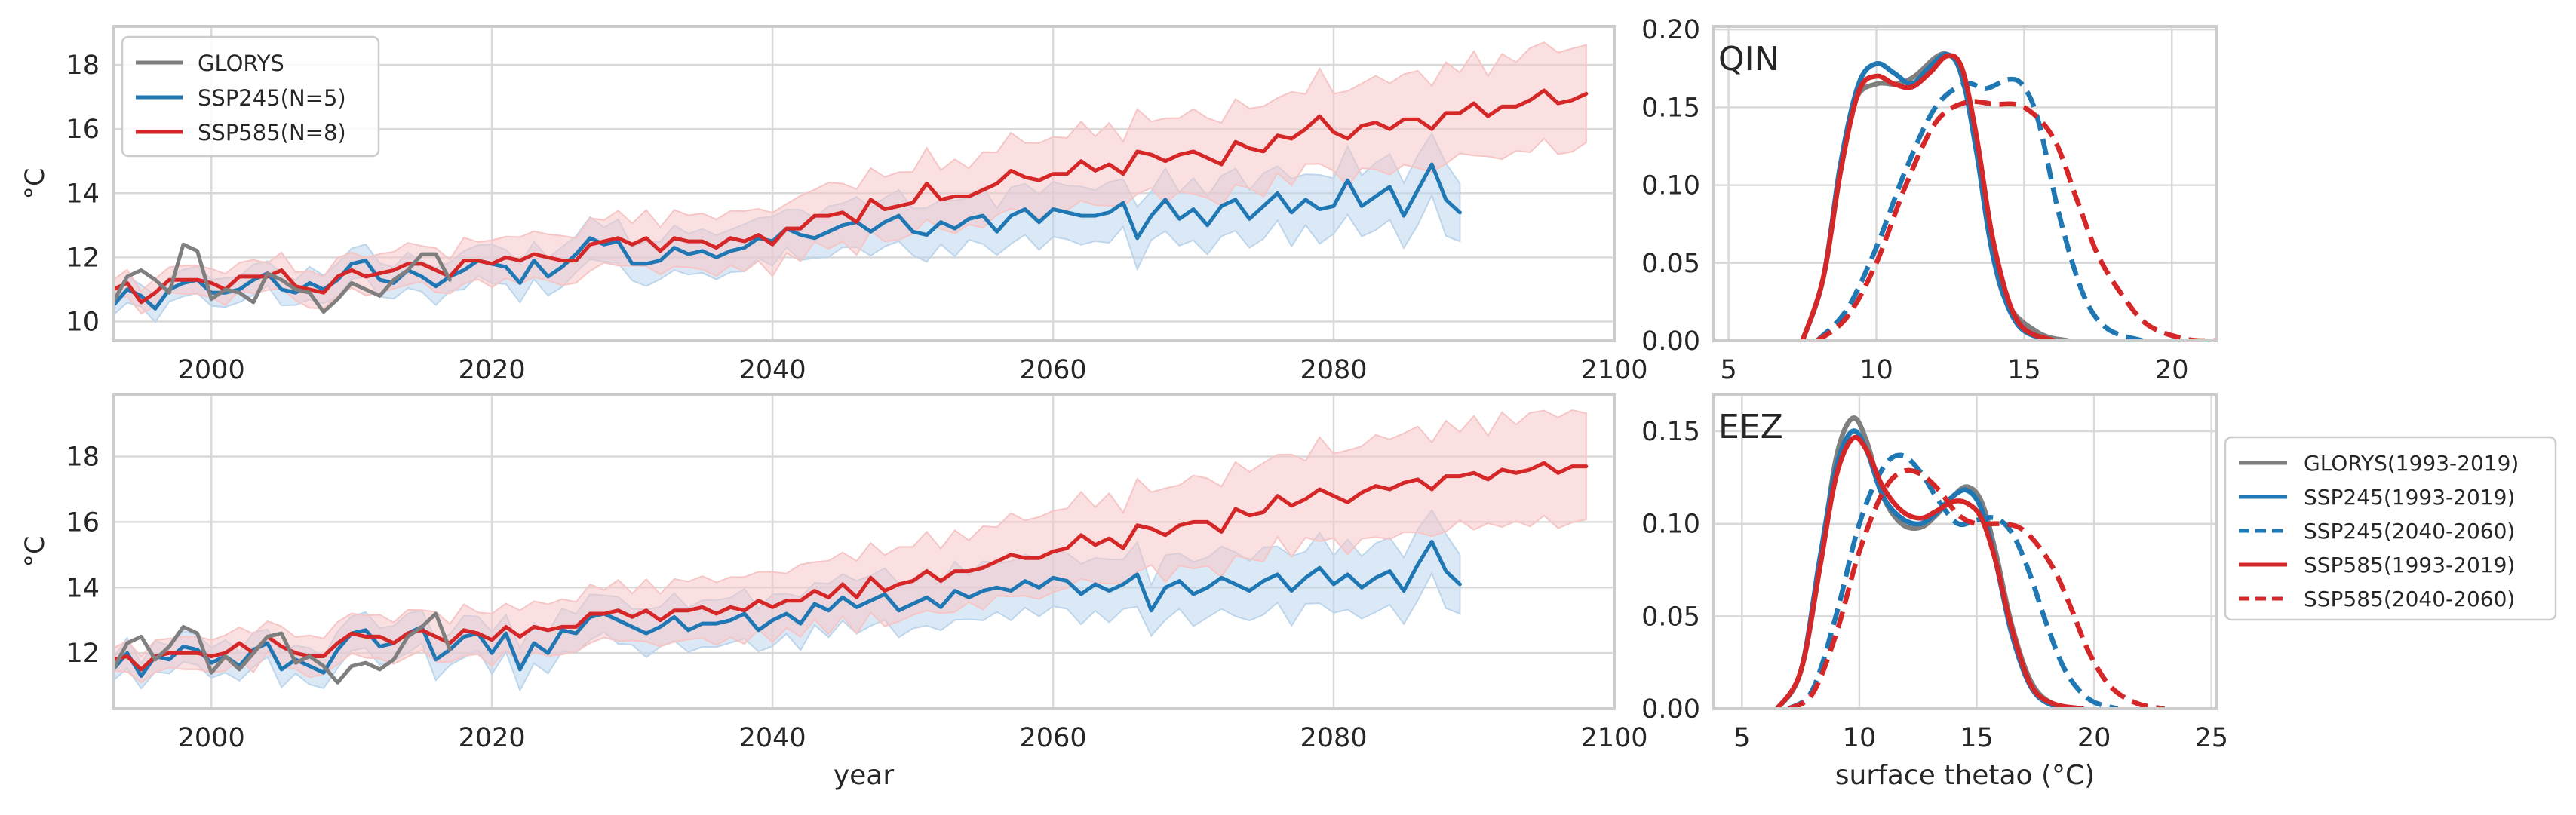  What do you see at coordinates (1750, 427) in the screenshot?
I see `region-label: EEZ` at bounding box center [1750, 427].